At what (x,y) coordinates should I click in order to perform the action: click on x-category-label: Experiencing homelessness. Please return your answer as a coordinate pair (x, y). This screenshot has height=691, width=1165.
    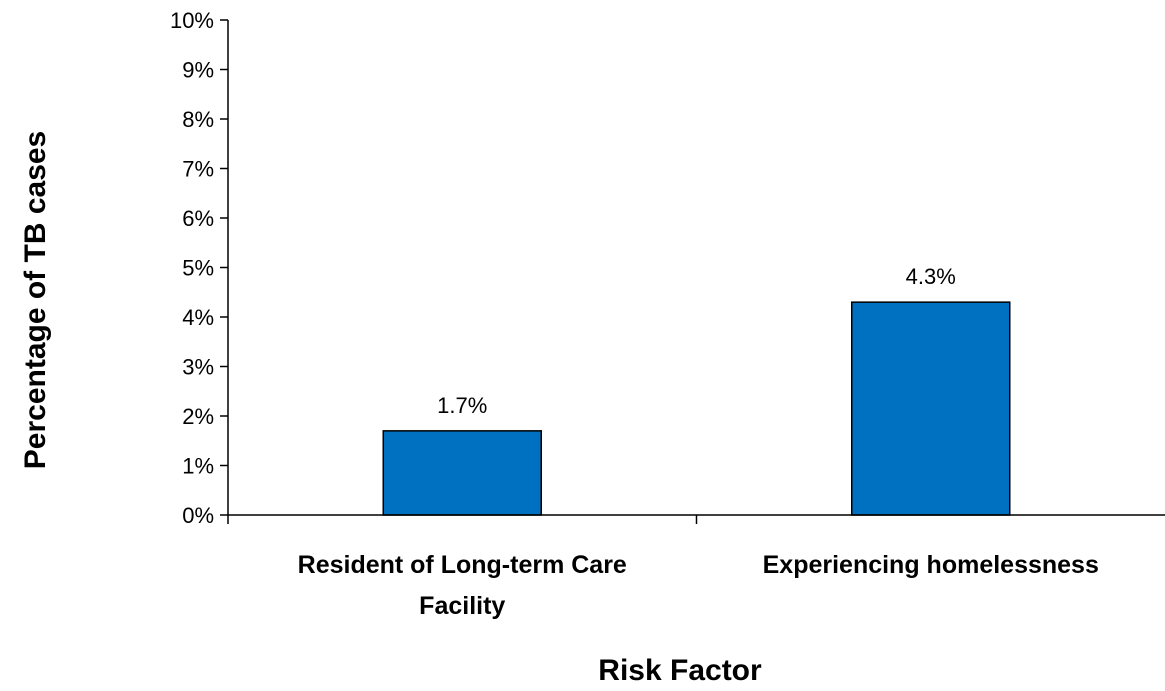
    Looking at the image, I should click on (931, 565).